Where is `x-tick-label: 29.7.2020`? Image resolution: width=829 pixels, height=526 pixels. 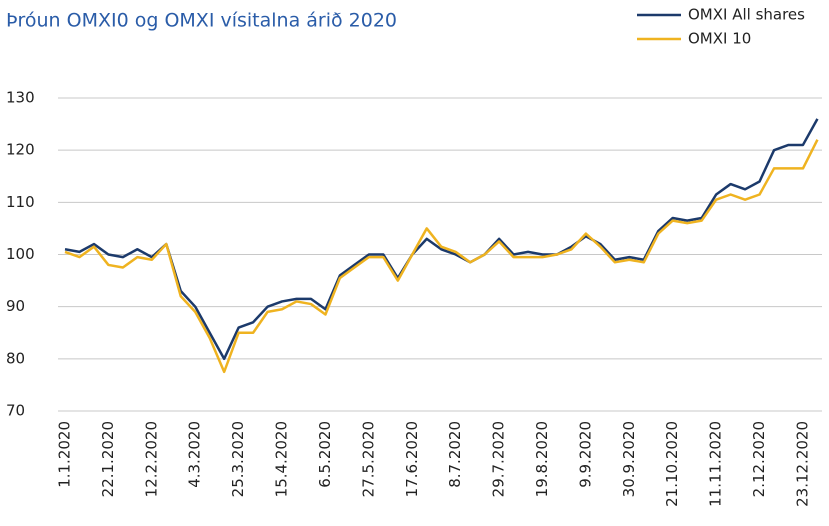 x-tick-label: 29.7.2020 is located at coordinates (499, 459).